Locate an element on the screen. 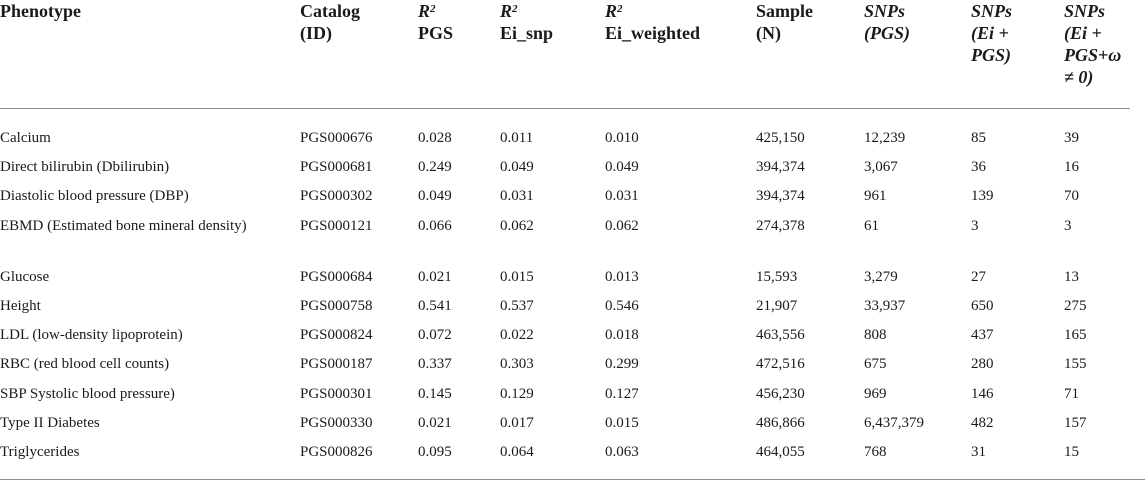 The image size is (1145, 480). cell-r2-ei-weighted: 0.049 is located at coordinates (622, 167).